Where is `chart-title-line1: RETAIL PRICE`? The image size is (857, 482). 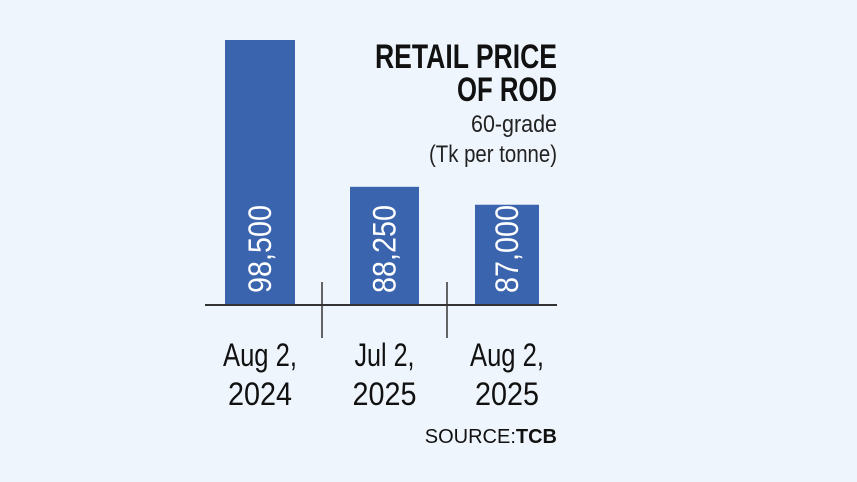
chart-title-line1: RETAIL PRICE is located at coordinates (466, 57).